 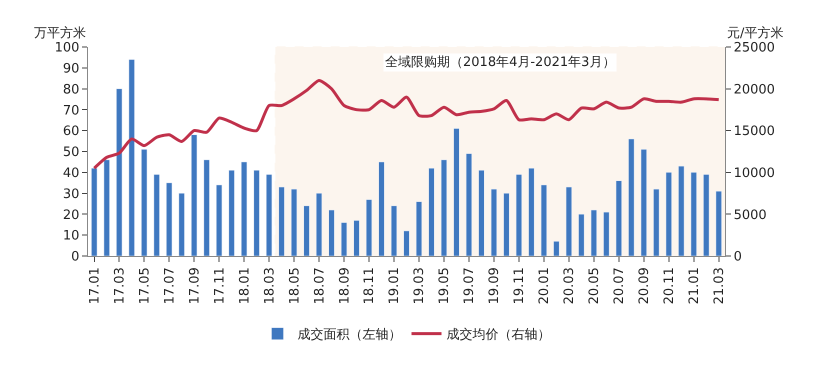 What do you see at coordinates (470, 285) in the screenshot?
I see `x-tick-label: 19.07` at bounding box center [470, 285].